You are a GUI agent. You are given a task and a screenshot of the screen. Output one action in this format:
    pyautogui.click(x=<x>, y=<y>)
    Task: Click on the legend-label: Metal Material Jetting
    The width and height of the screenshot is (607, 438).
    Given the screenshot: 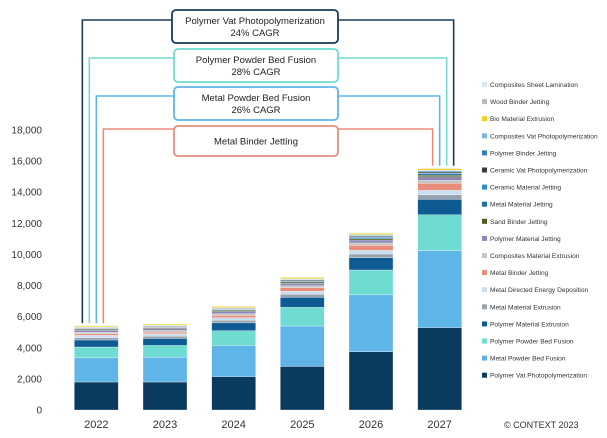 What is the action you would take?
    pyautogui.click(x=521, y=205)
    